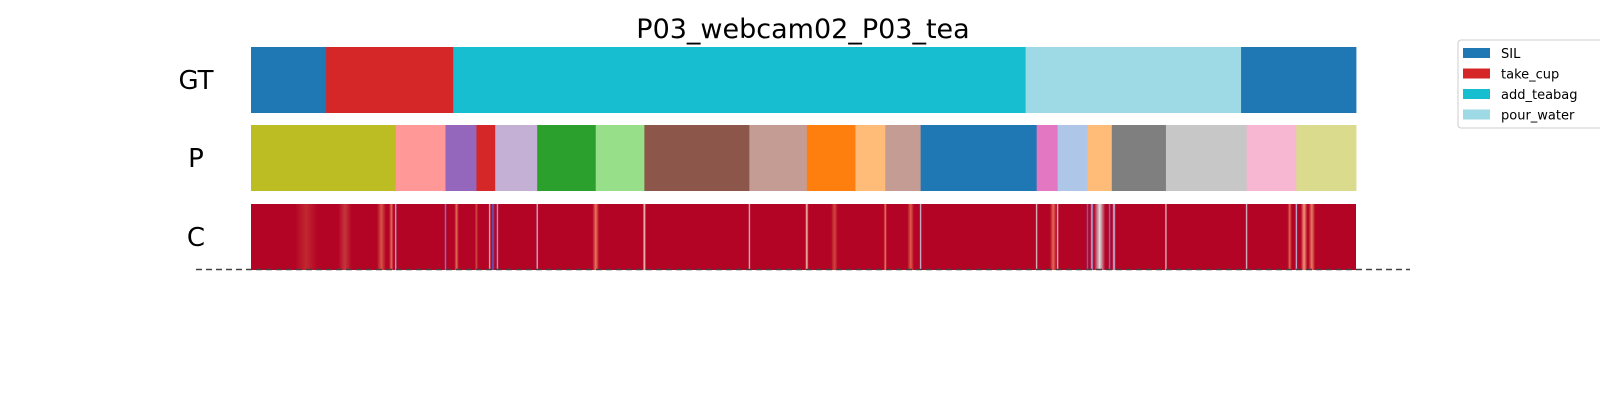  I want to click on row-label: C, so click(196, 238).